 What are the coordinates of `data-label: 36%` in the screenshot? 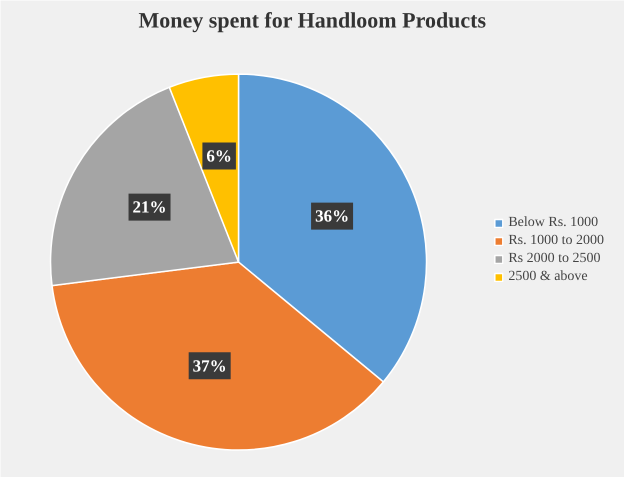 It's located at (332, 216).